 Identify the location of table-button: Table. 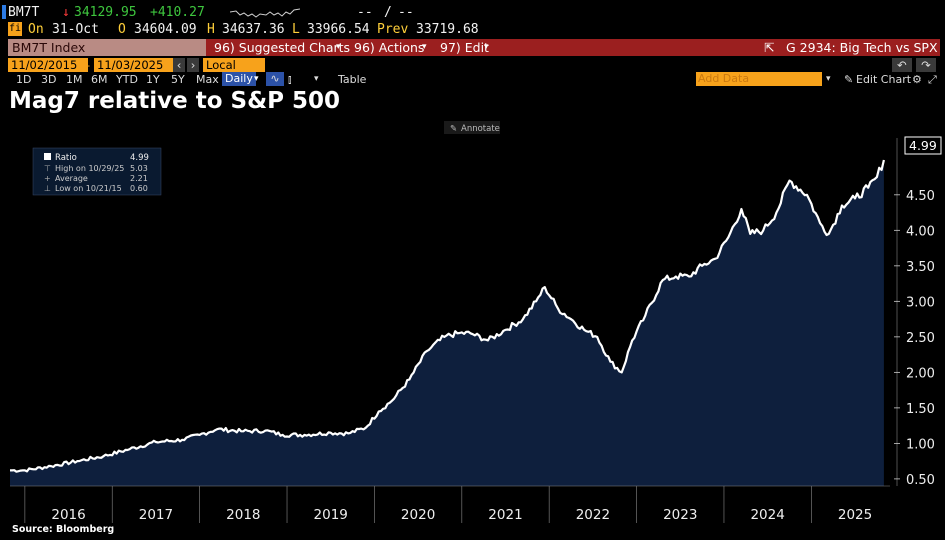
(352, 79).